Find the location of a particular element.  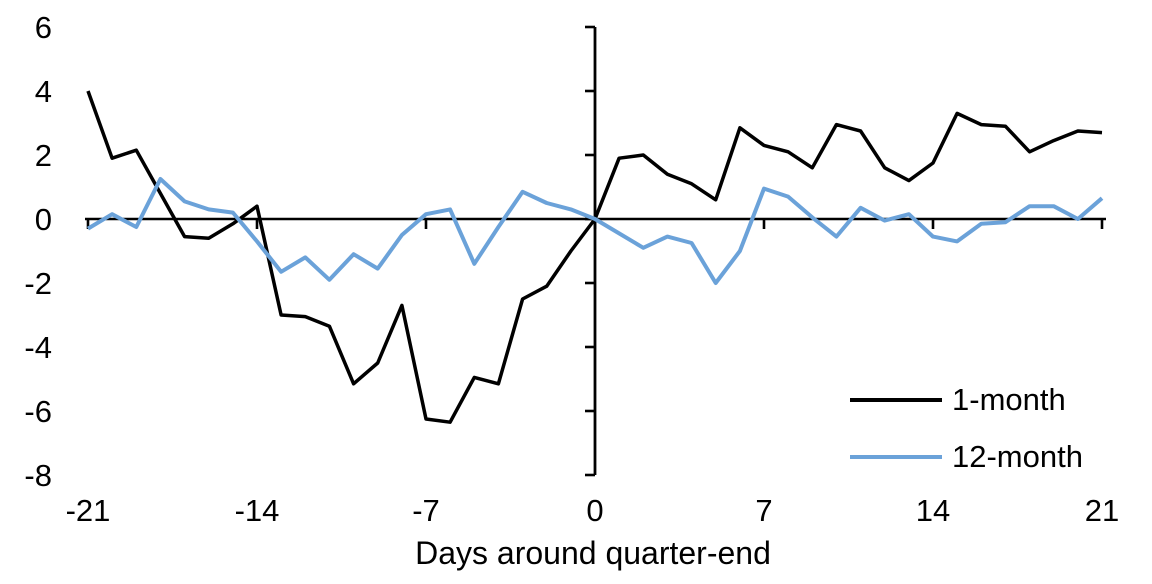

y-tick-label: 0 is located at coordinates (43, 219).